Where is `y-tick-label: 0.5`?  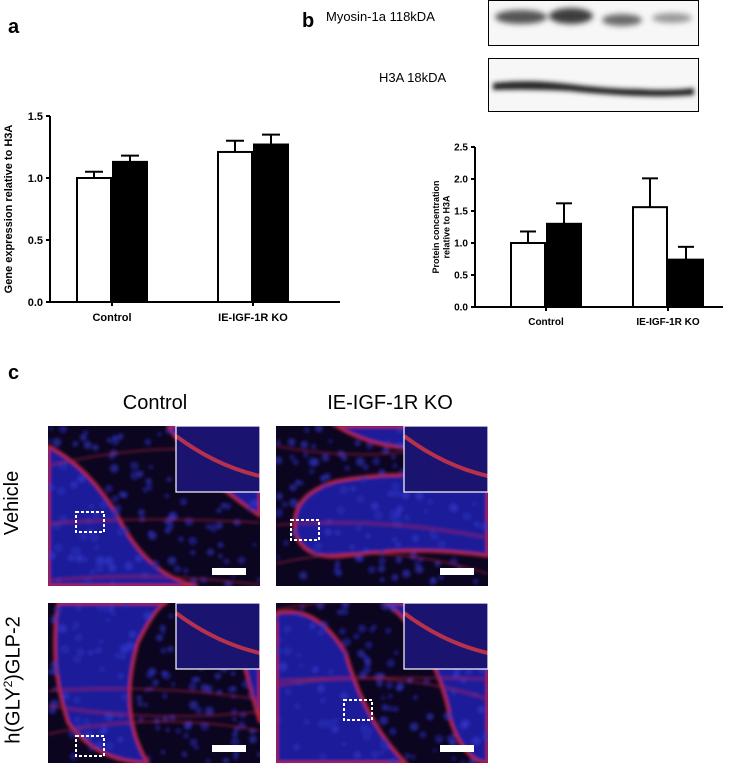
y-tick-label: 0.5 is located at coordinates (461, 276).